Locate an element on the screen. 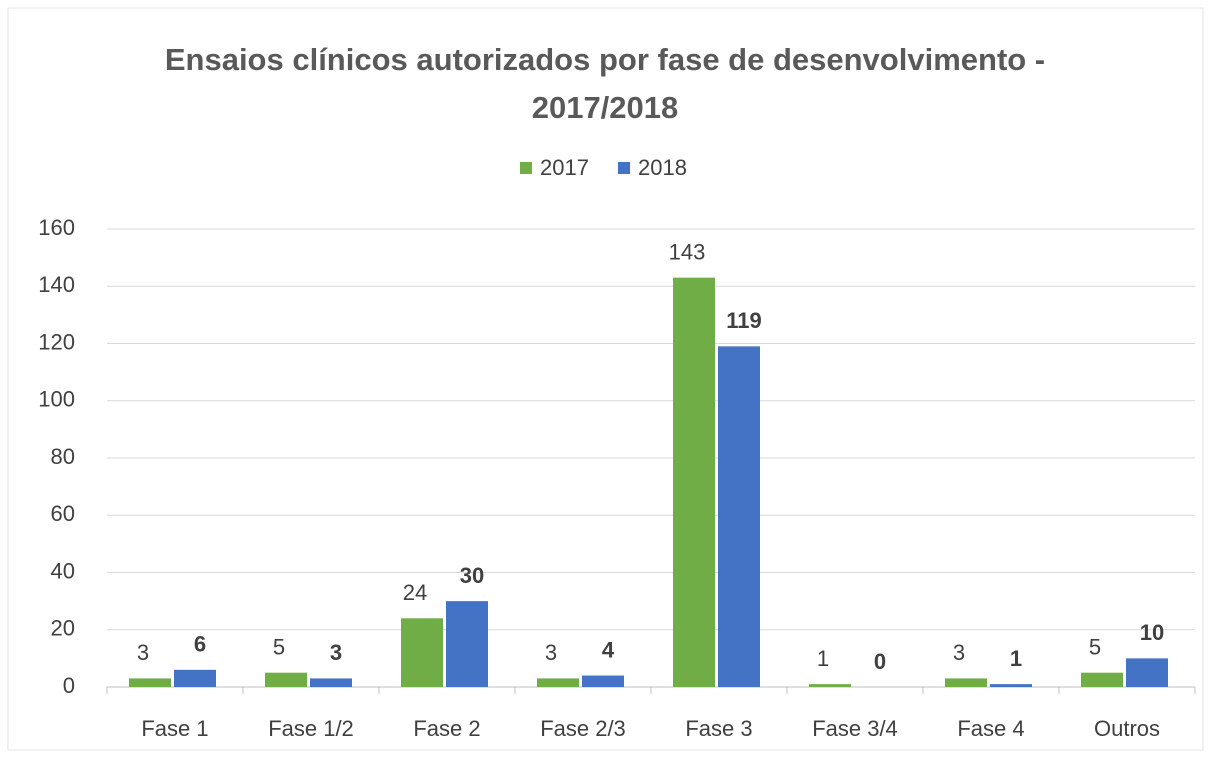 This screenshot has width=1211, height=758. y-tick-label: 80 is located at coordinates (63, 456).